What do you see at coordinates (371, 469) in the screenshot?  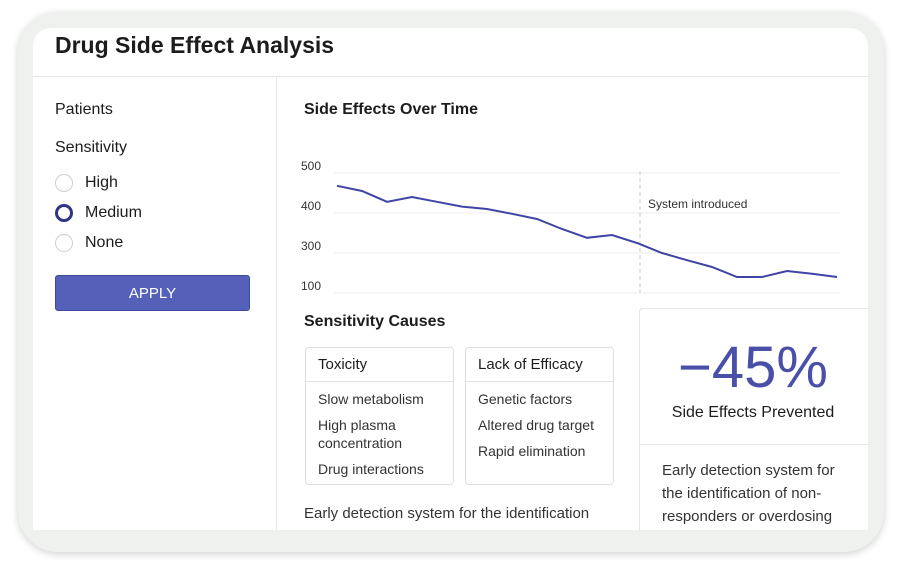 I see `cause-item: Drug interactions` at bounding box center [371, 469].